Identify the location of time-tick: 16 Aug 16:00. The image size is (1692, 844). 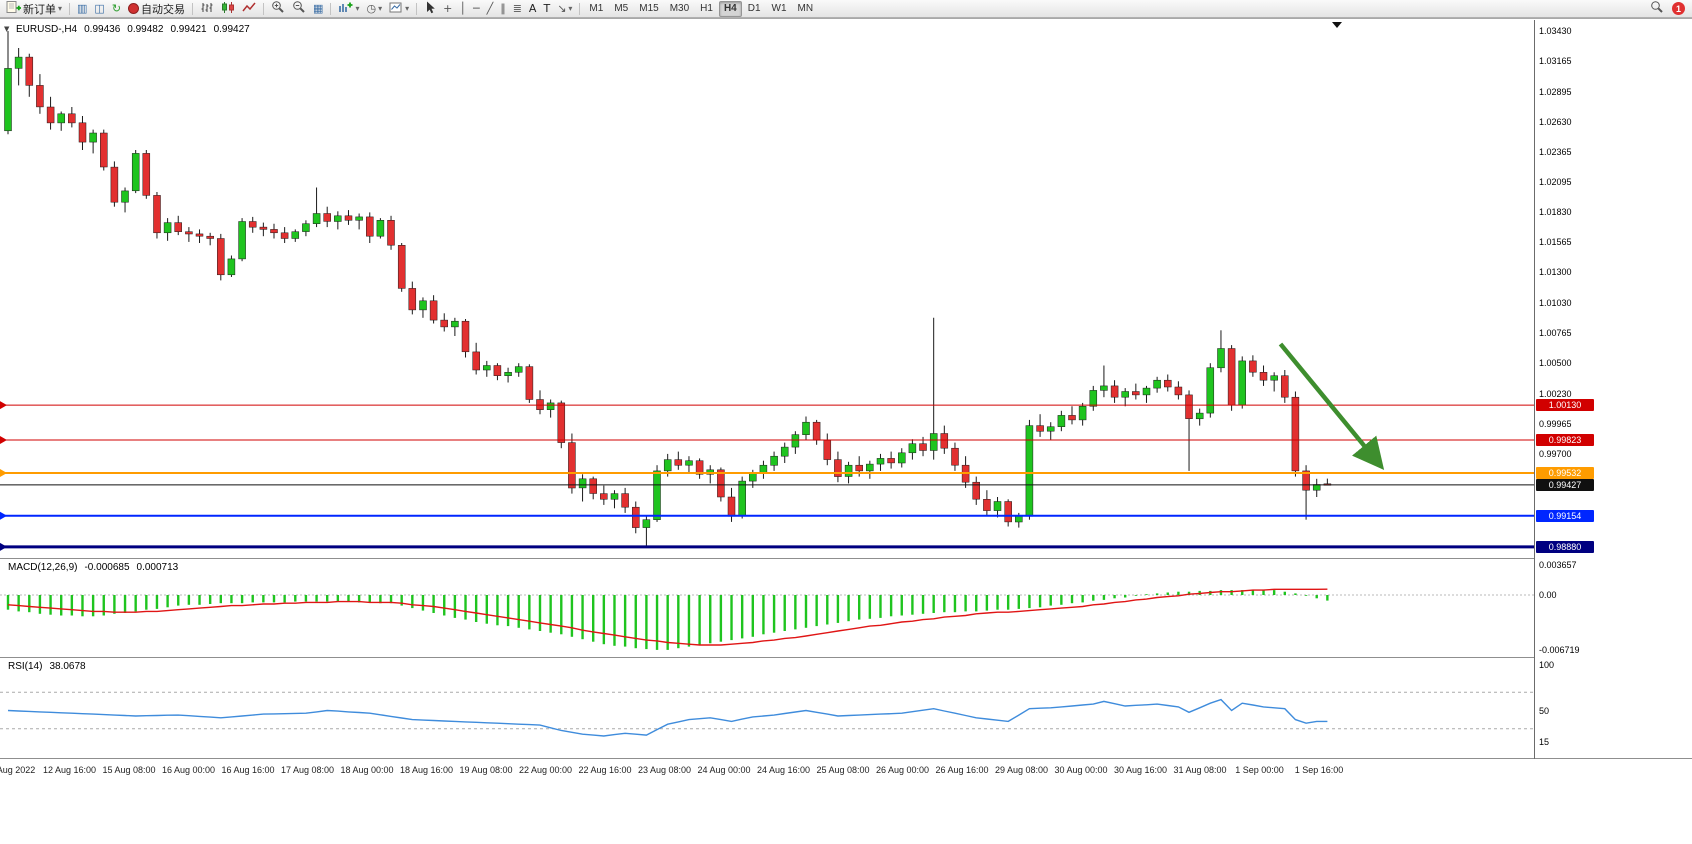
(248, 770).